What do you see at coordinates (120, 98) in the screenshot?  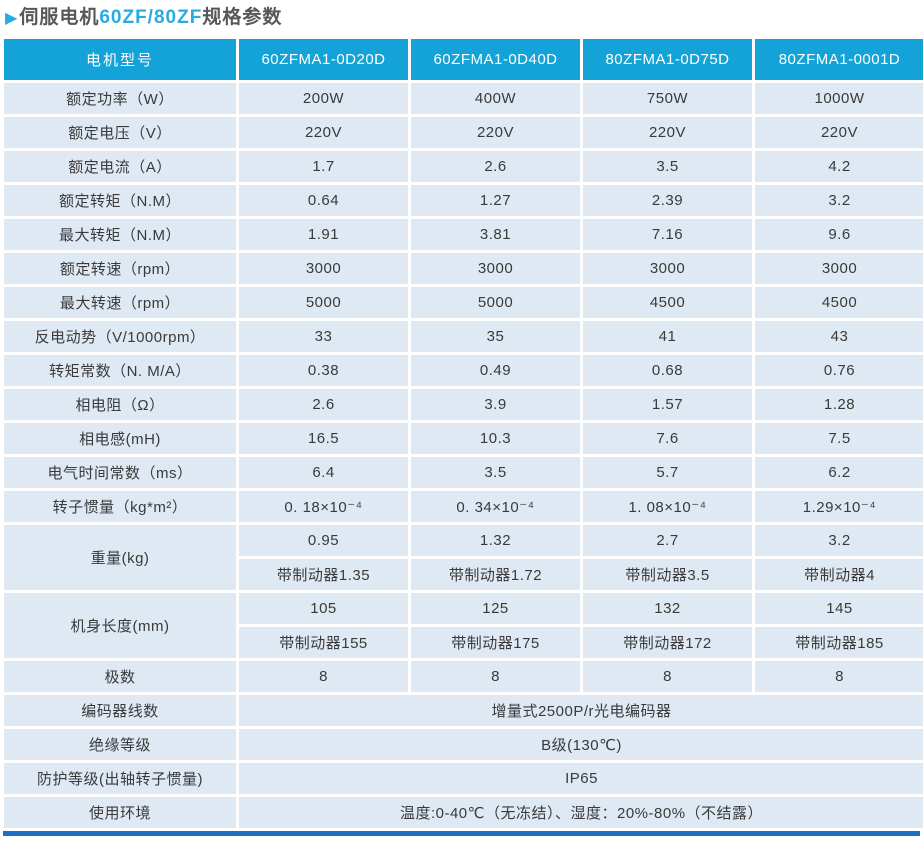 I see `spec-label-cell: 额定功率（W）` at bounding box center [120, 98].